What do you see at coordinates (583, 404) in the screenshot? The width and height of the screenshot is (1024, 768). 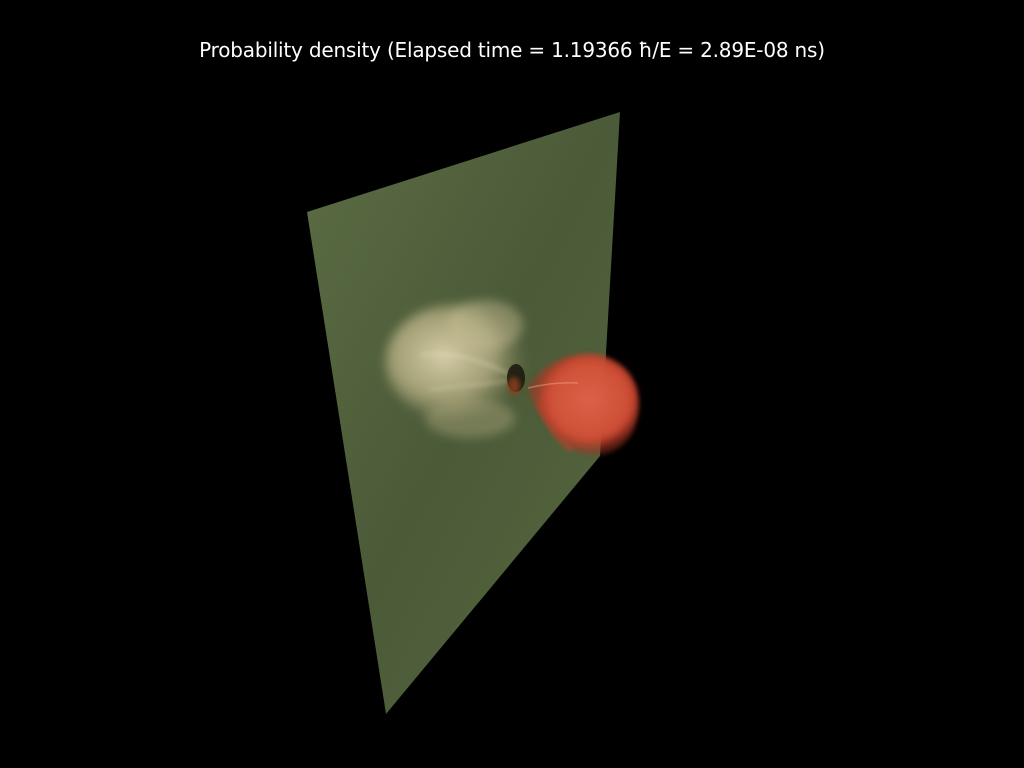 I see `right-probability-lobe` at bounding box center [583, 404].